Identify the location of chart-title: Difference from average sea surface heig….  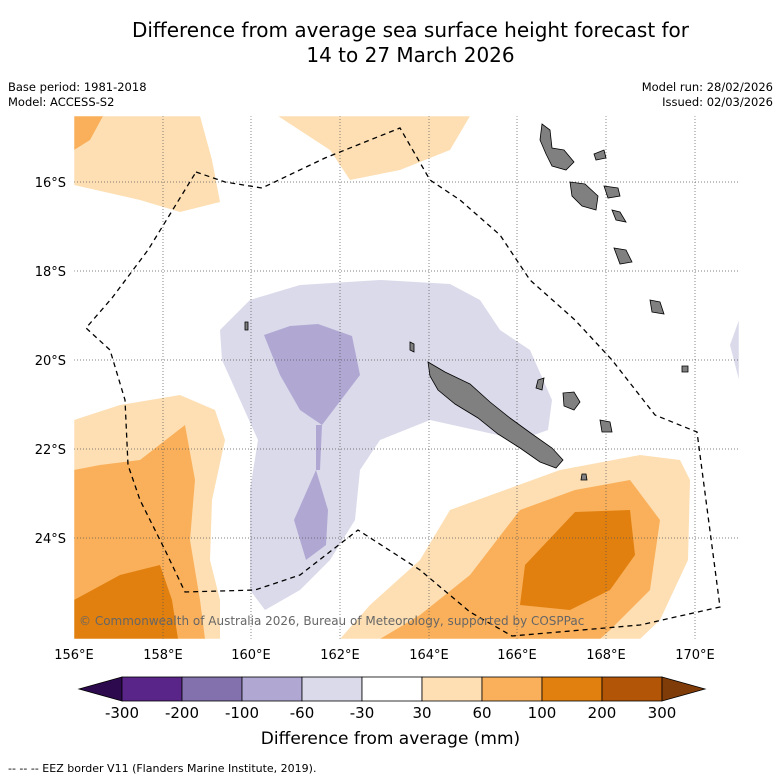
(390, 43).